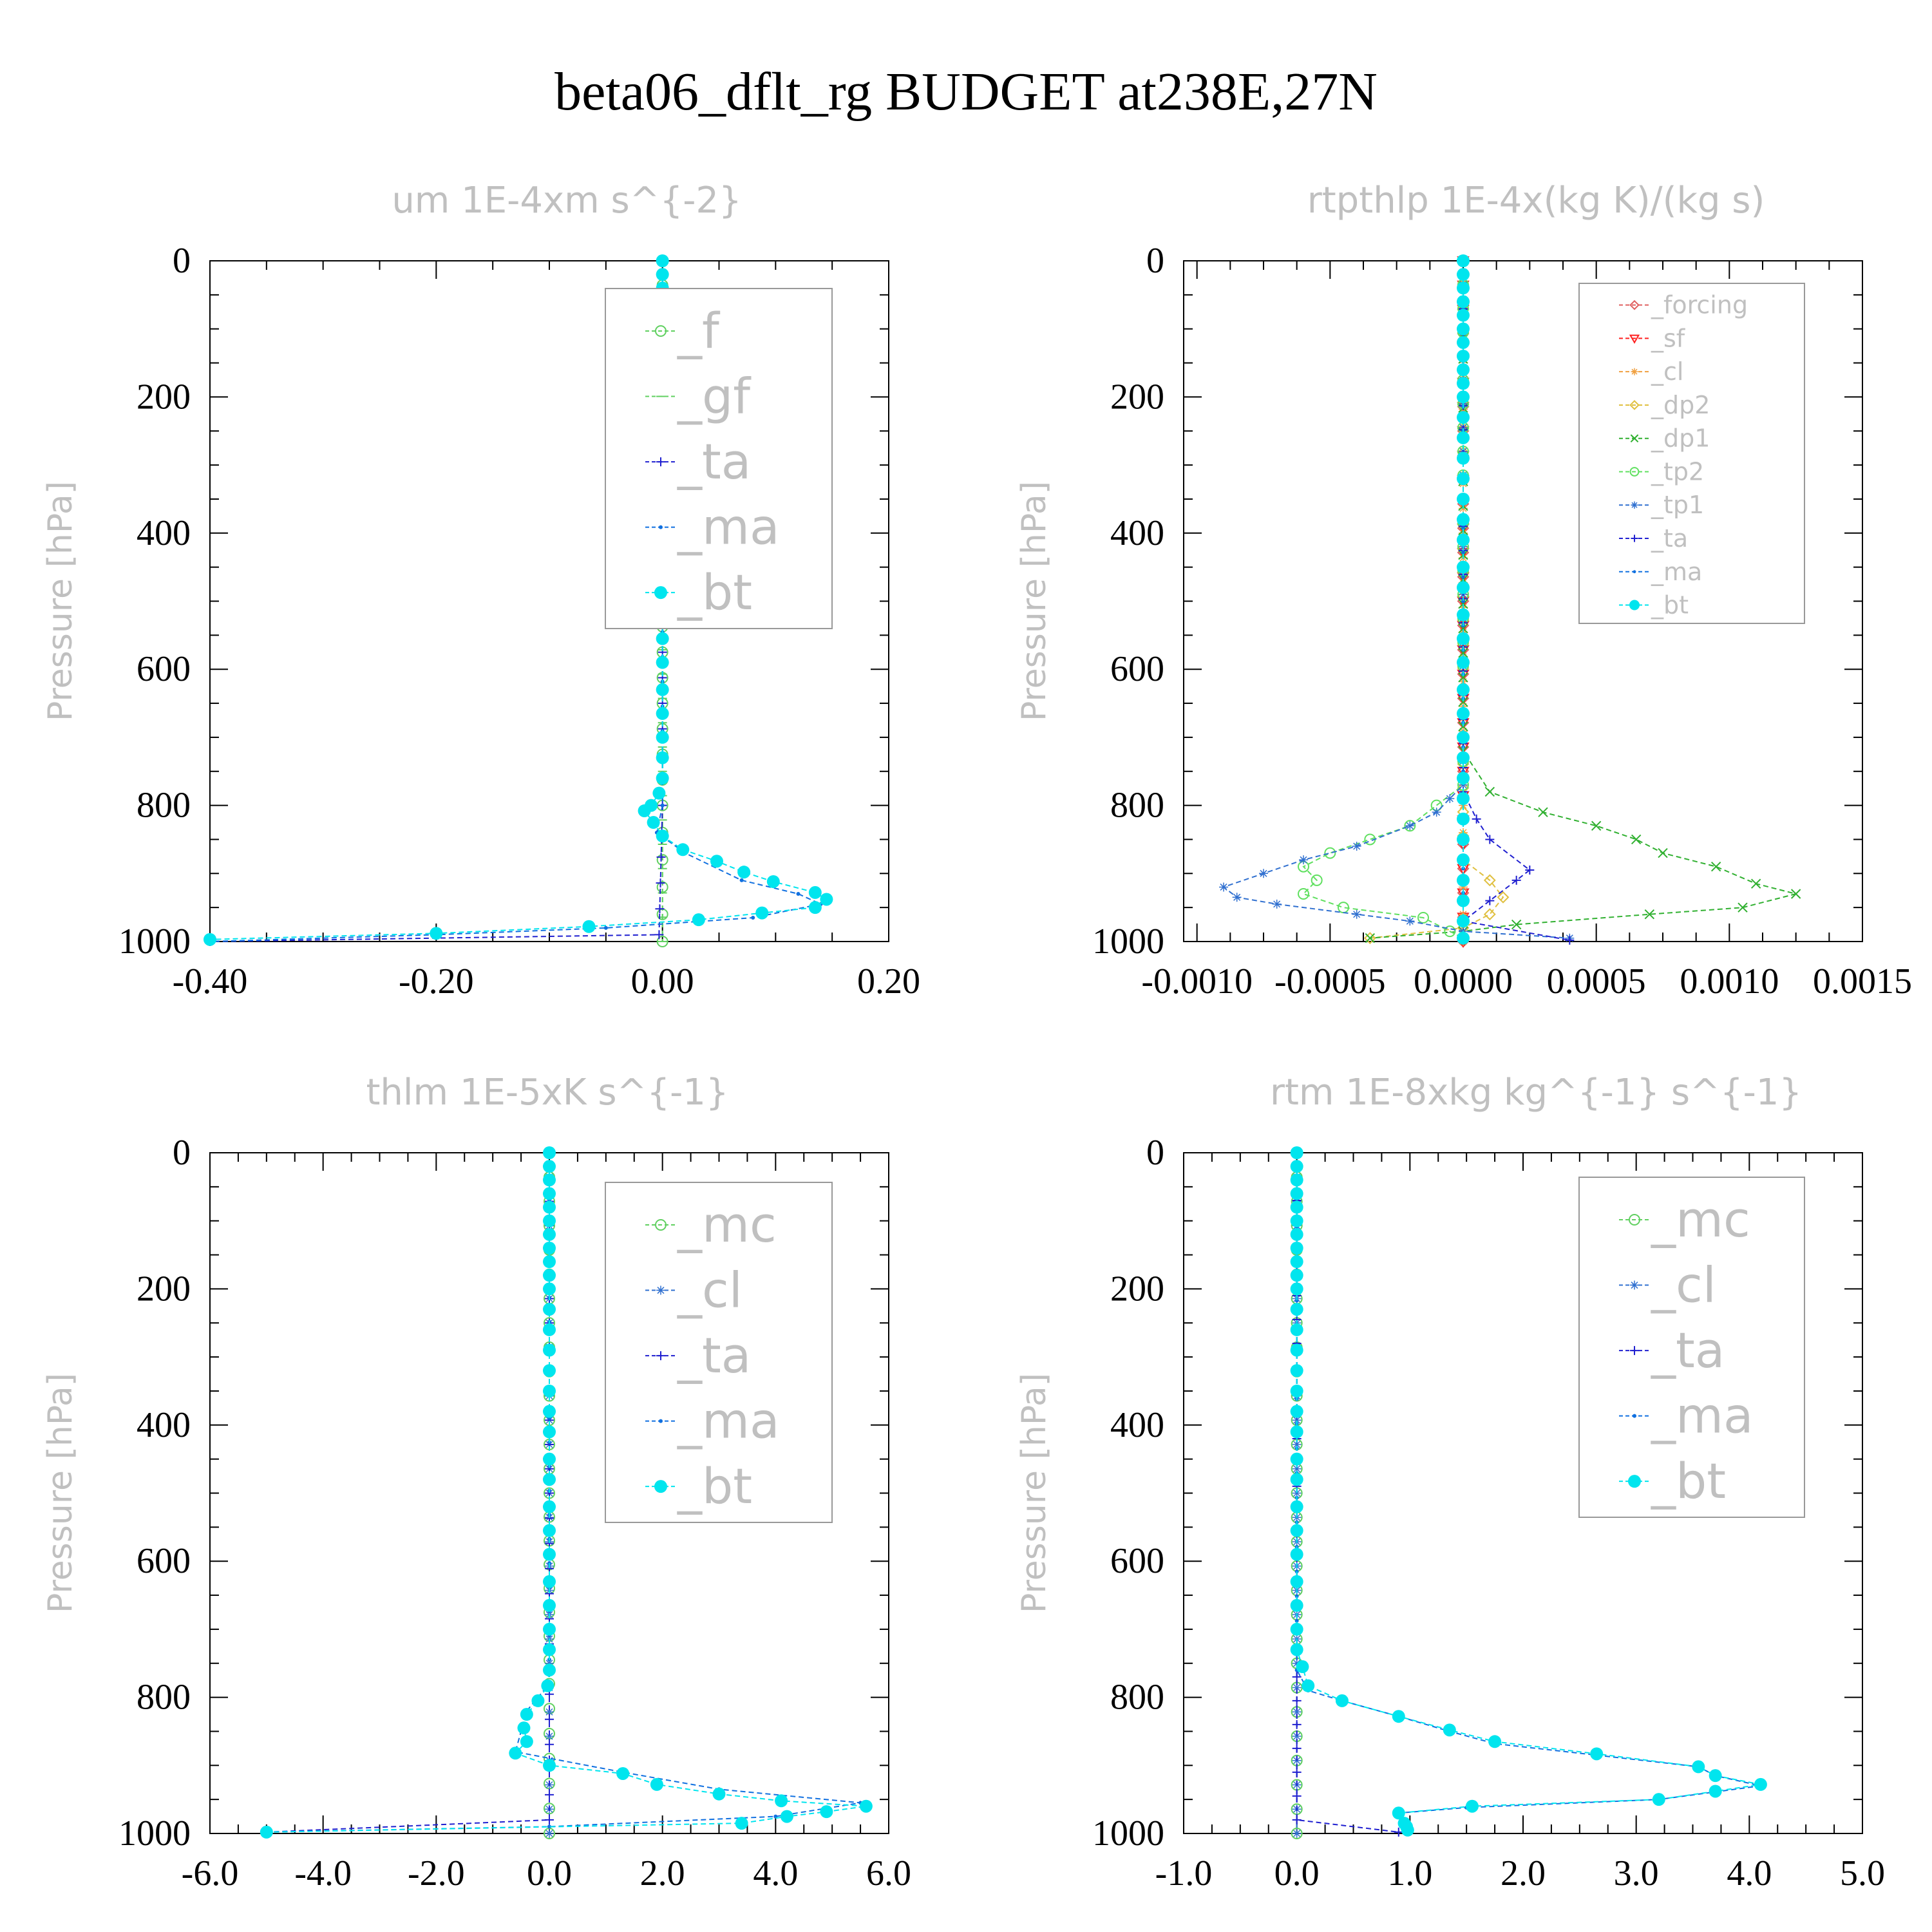 The image size is (1932, 1932). I want to click on series-line, so click(1529, 1492).